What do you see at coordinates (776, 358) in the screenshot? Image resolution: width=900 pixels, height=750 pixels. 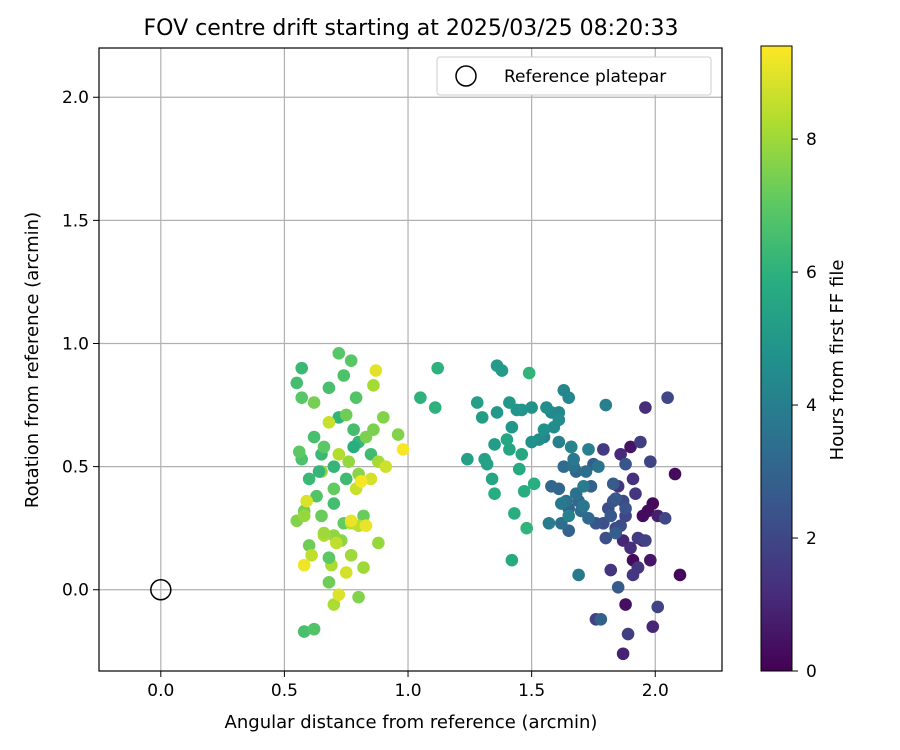 I see `colorbar-gradient` at bounding box center [776, 358].